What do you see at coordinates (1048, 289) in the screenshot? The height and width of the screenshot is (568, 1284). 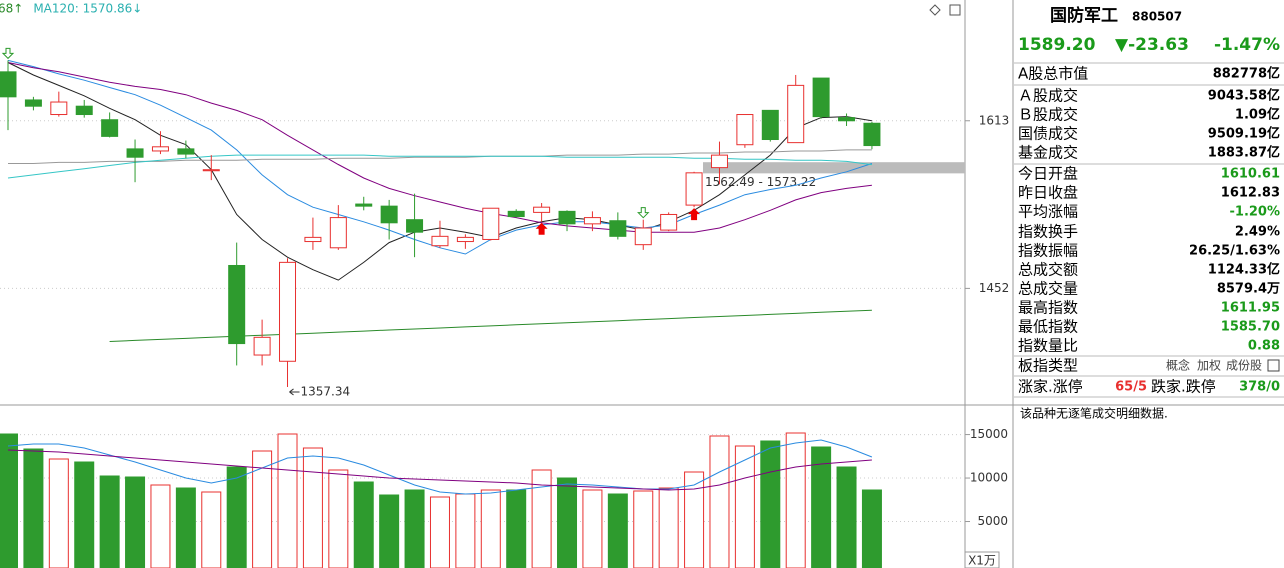 I see `row-label: 总成交量` at bounding box center [1048, 289].